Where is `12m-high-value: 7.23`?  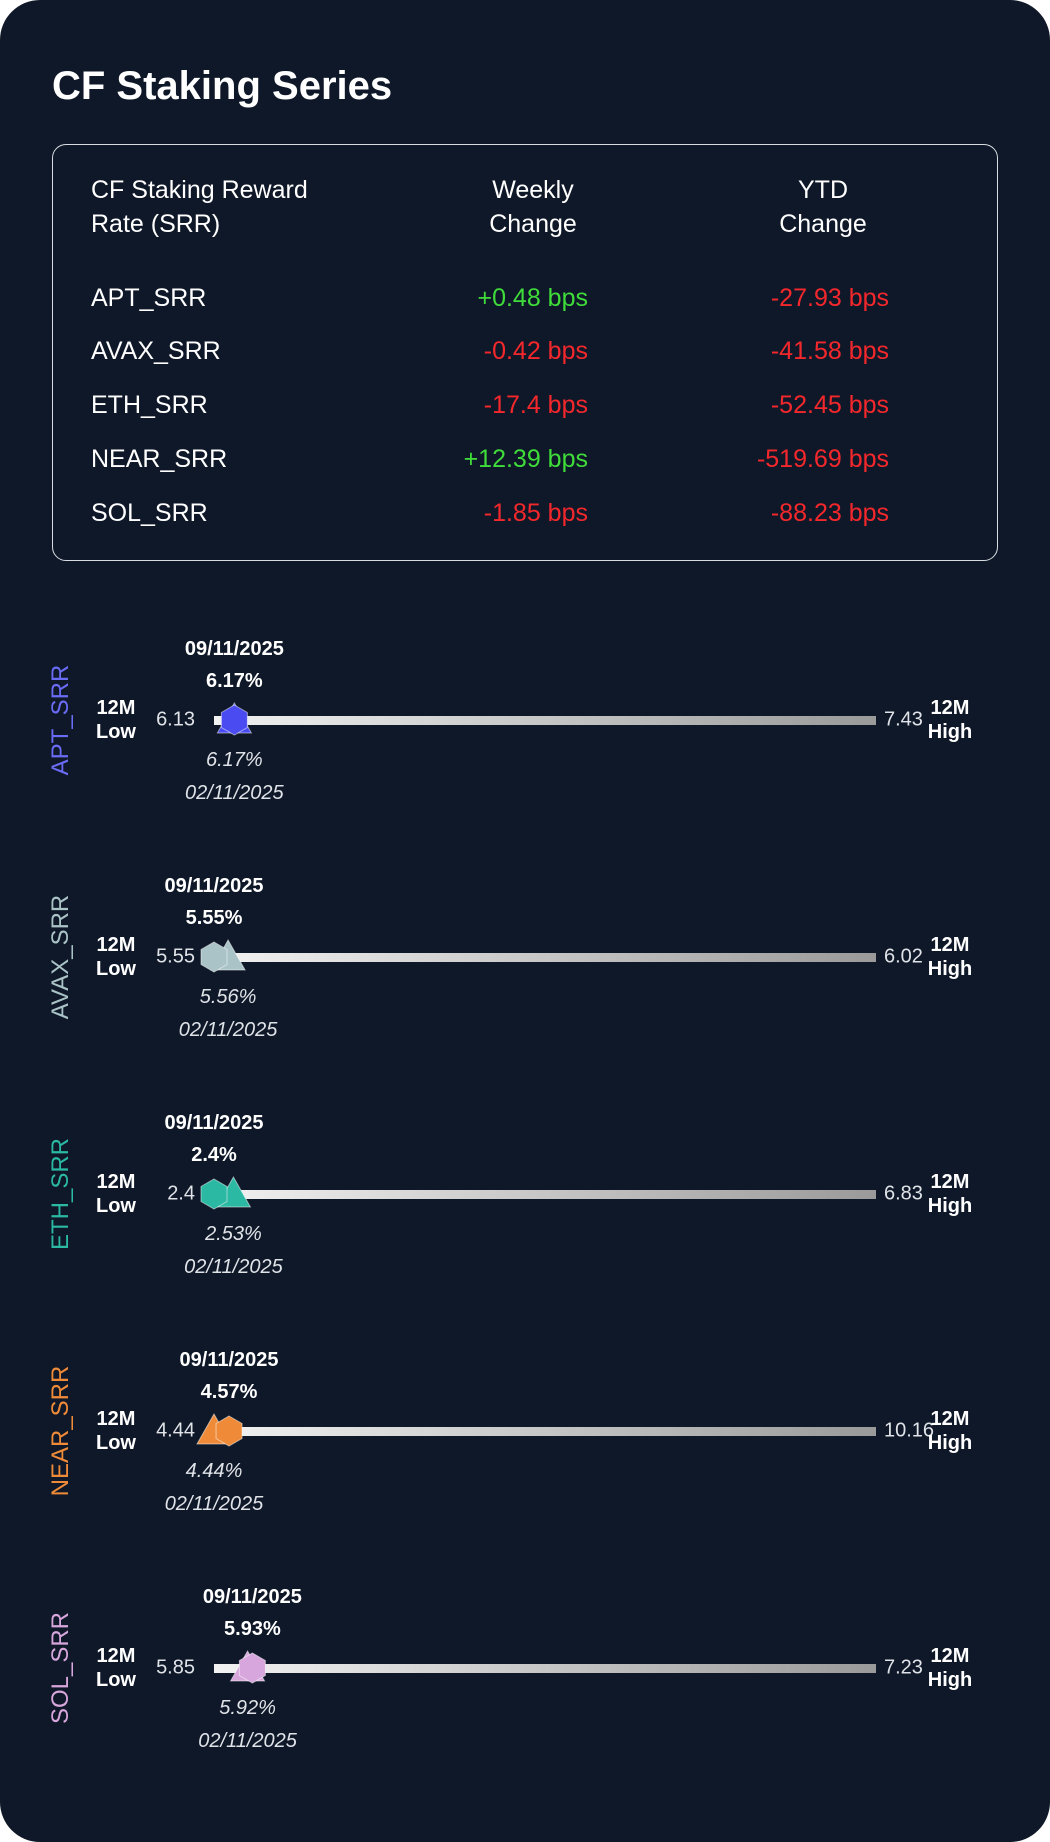 12m-high-value: 7.23 is located at coordinates (903, 1667).